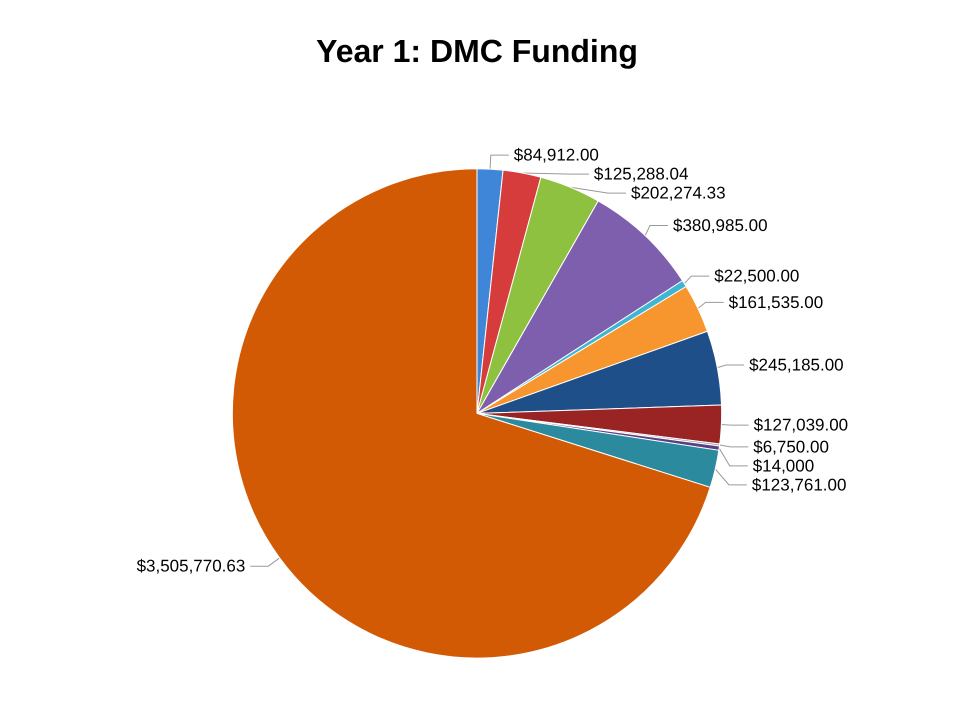 Image resolution: width=954 pixels, height=715 pixels. What do you see at coordinates (191, 566) in the screenshot?
I see `data-label: $3,505,770.63` at bounding box center [191, 566].